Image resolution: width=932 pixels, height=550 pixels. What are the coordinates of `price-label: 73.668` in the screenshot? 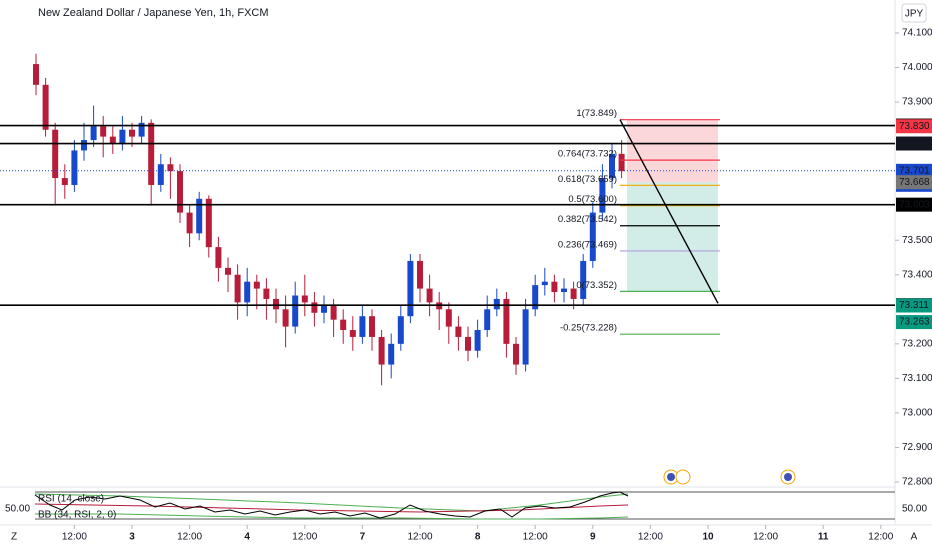 It's located at (914, 182).